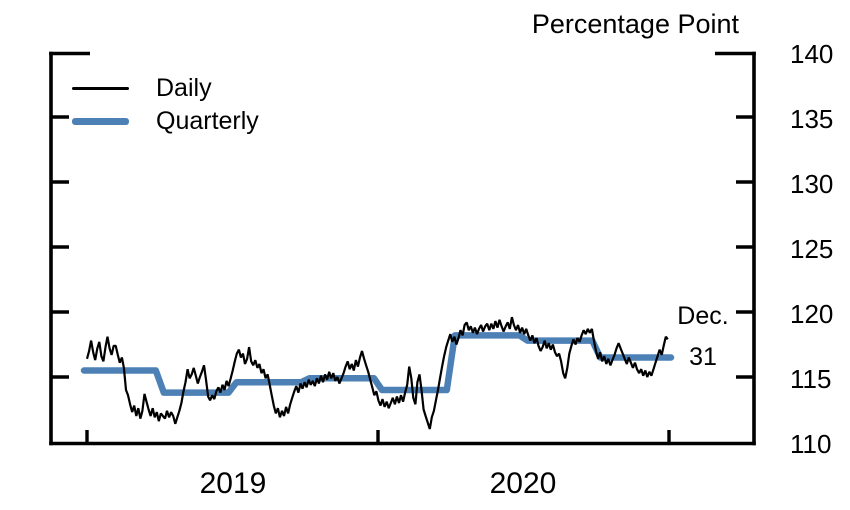  I want to click on annotation-31: 31, so click(703, 357).